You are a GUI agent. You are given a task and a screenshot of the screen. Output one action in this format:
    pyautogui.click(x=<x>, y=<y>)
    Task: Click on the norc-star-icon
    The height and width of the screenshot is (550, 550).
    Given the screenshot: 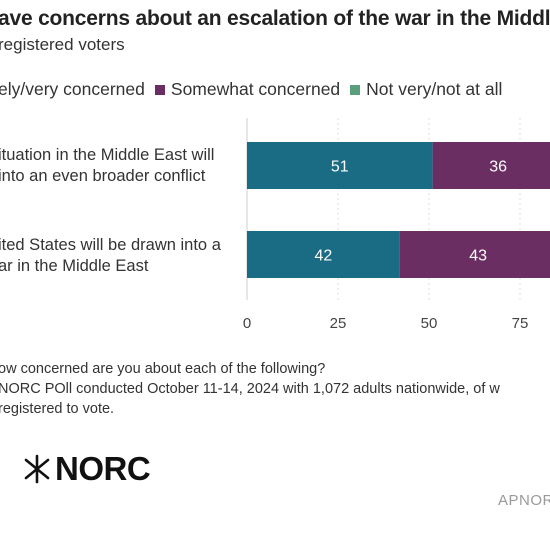 What is the action you would take?
    pyautogui.click(x=37, y=469)
    